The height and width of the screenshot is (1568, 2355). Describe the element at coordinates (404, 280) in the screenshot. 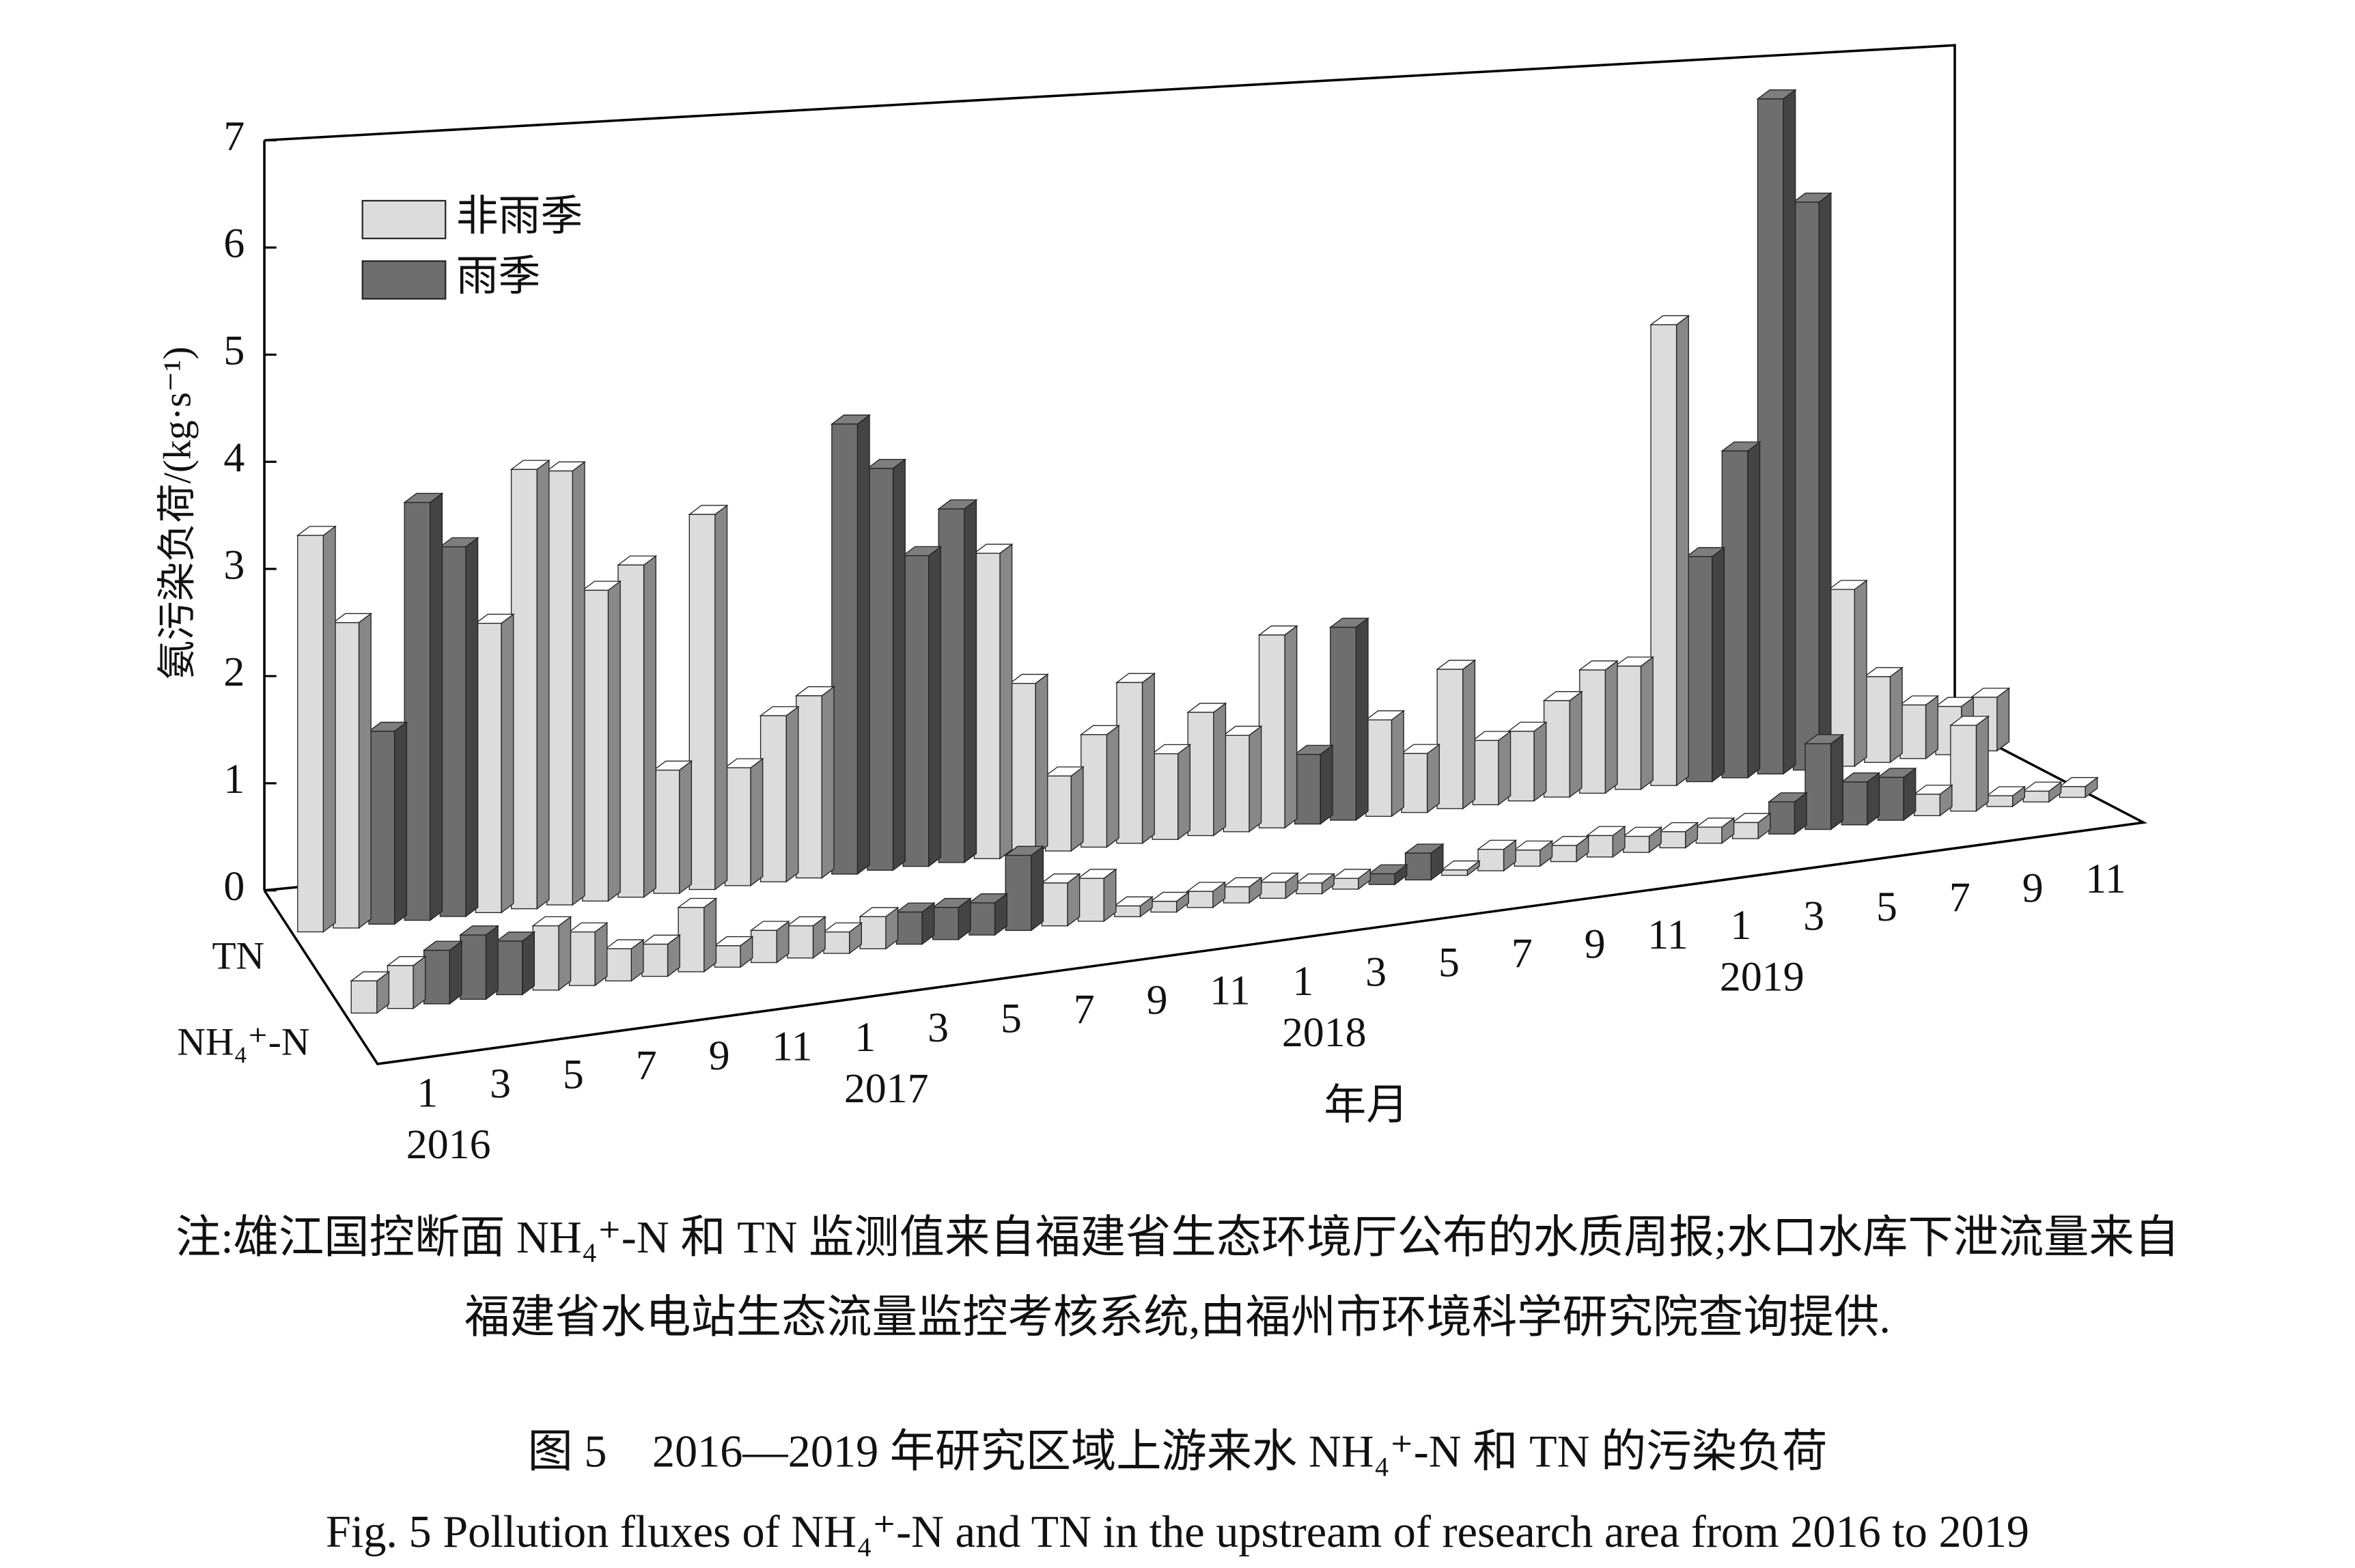

I see `legend-swatch` at that location.